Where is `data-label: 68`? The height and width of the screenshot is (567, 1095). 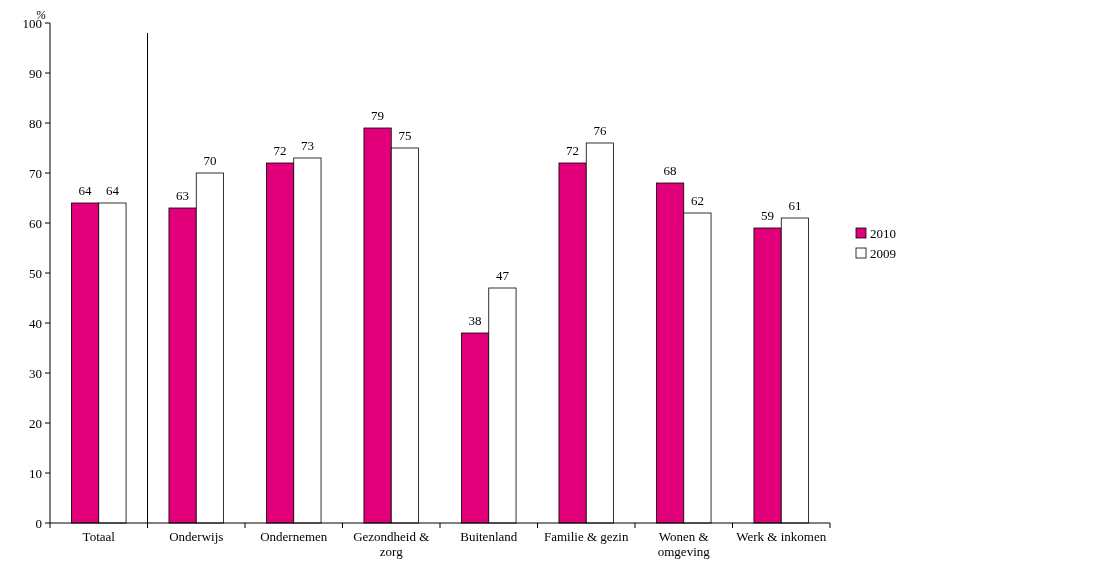 data-label: 68 is located at coordinates (670, 170).